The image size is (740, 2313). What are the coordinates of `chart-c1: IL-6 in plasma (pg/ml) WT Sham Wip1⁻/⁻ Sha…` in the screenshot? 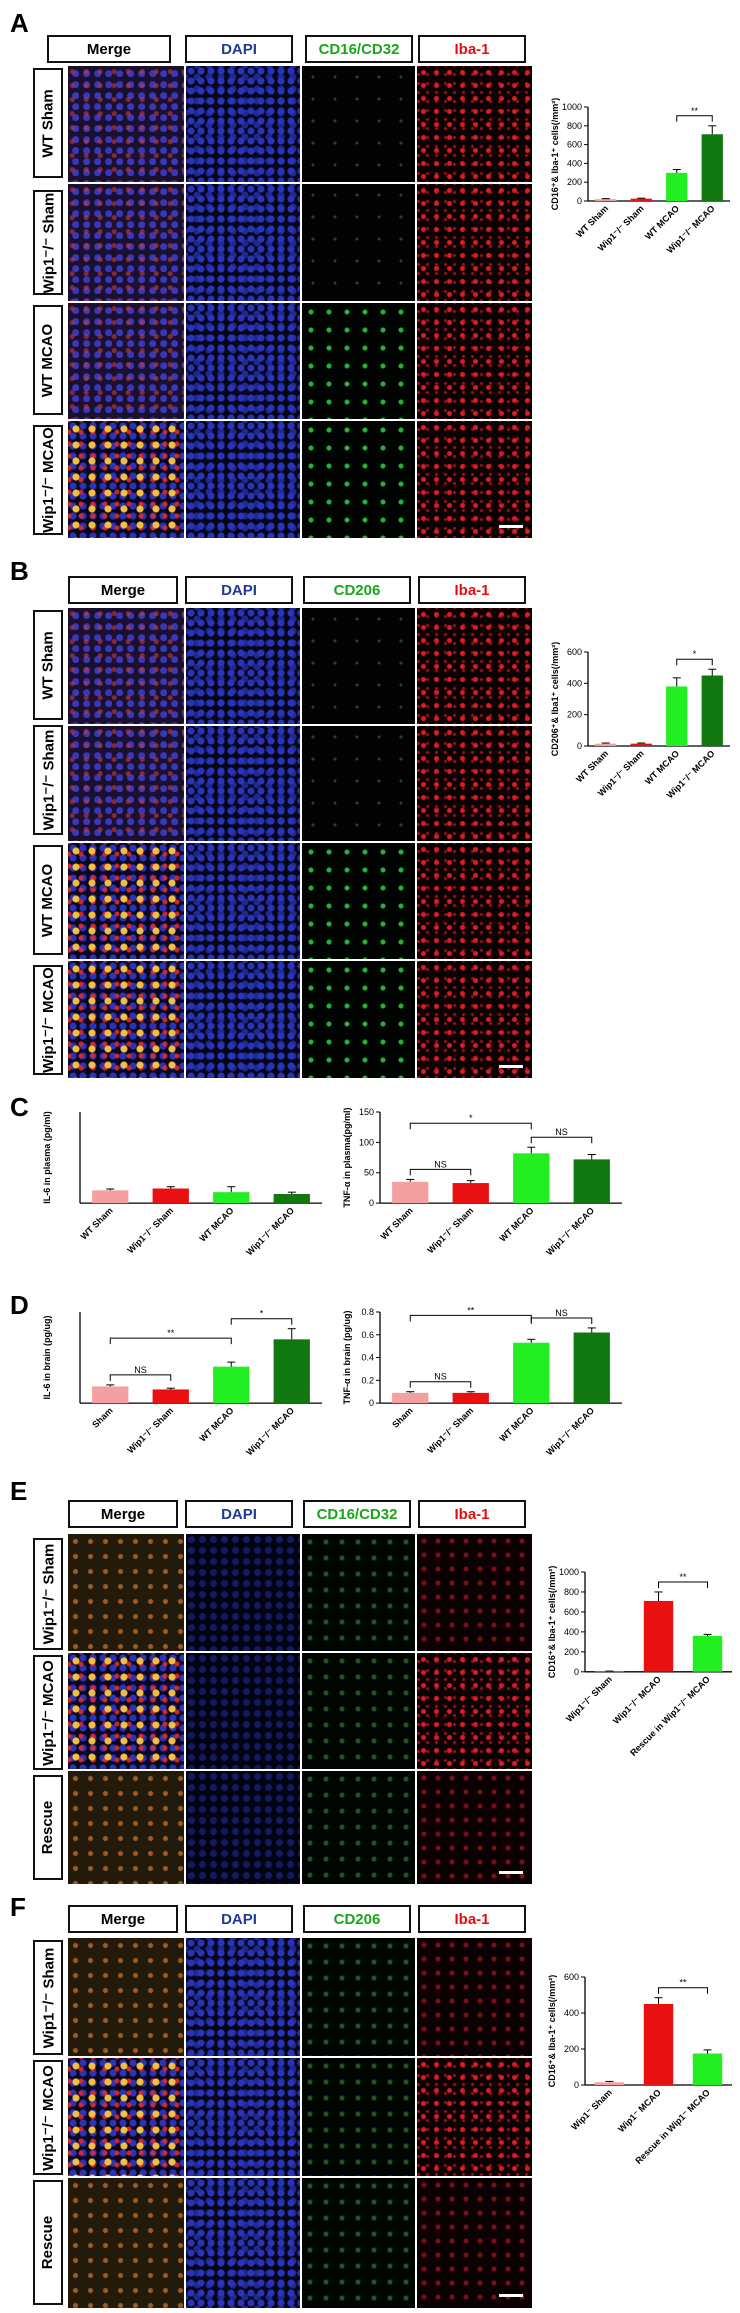 It's located at (180, 1187).